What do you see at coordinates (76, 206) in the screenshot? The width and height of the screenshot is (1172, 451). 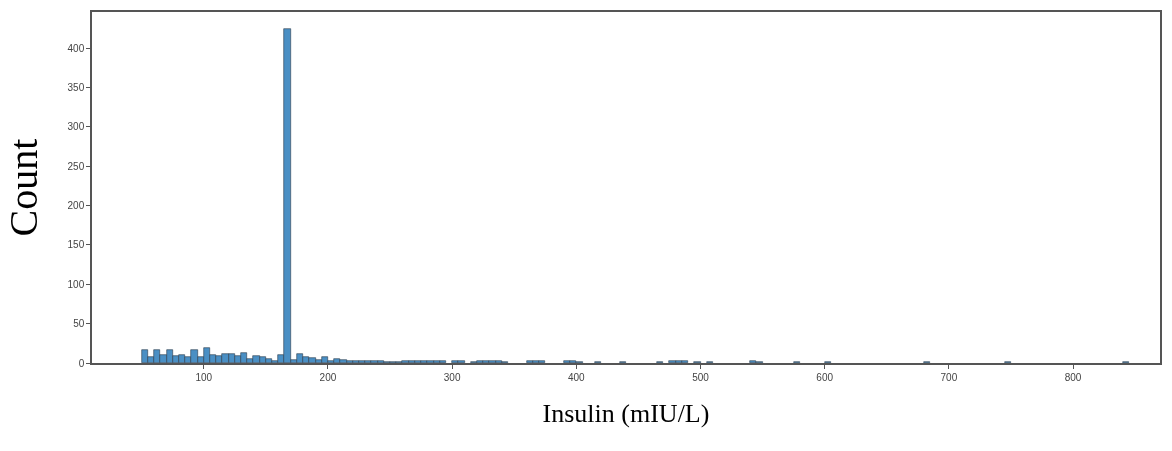 I see `y-tick-label: 200` at bounding box center [76, 206].